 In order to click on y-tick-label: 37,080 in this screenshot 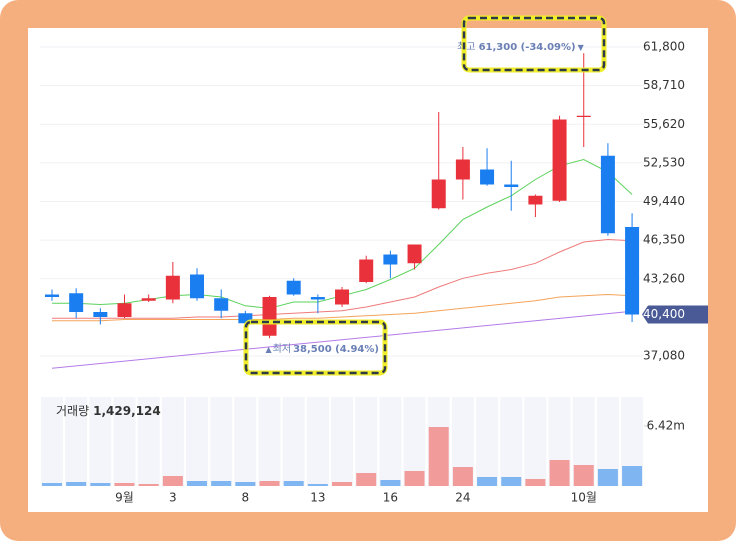, I will do `click(664, 356)`.